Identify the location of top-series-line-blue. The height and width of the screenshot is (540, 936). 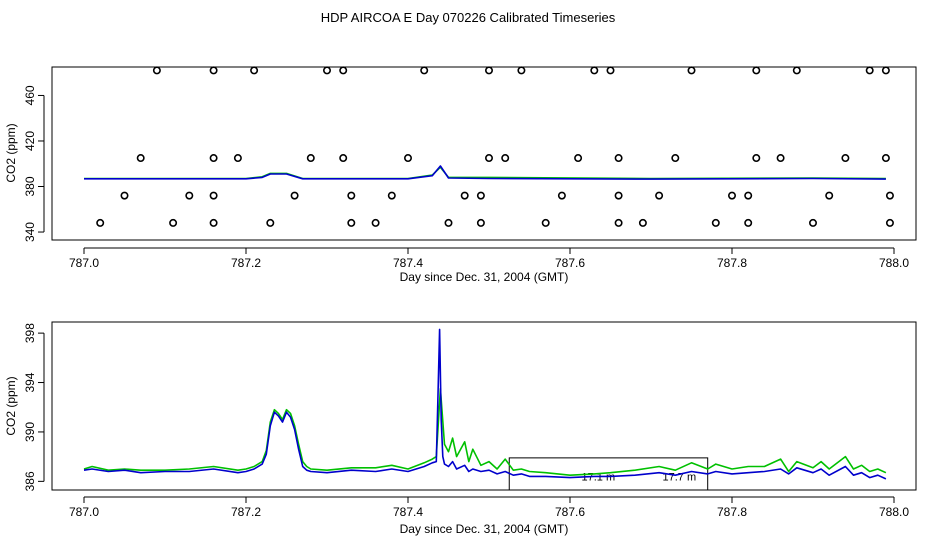
(485, 172).